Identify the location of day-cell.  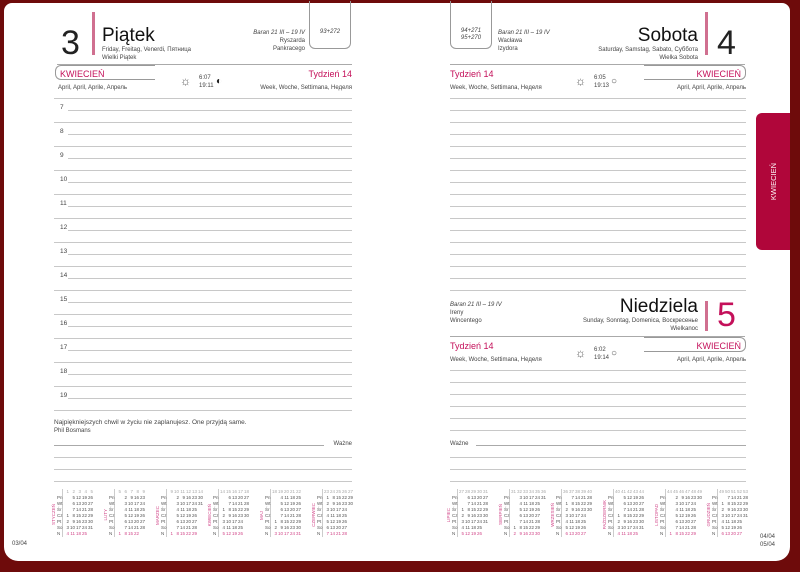
(699, 534).